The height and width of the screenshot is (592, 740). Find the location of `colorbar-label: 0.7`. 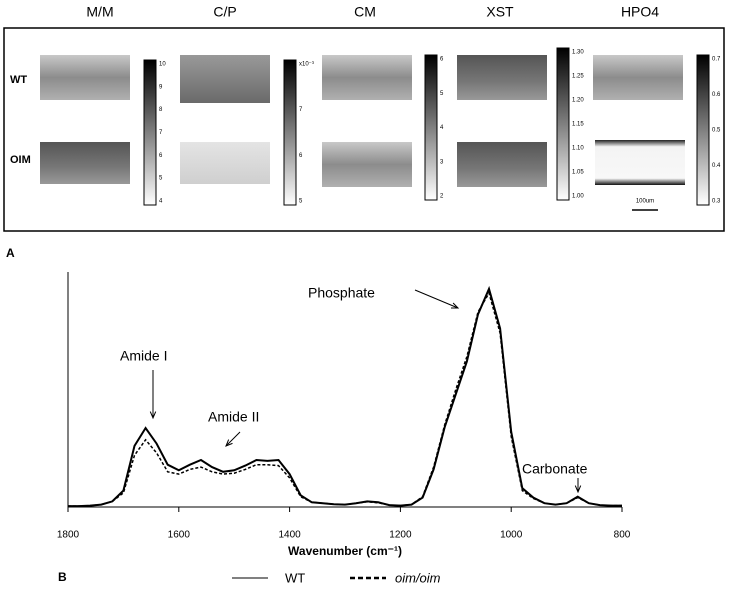

colorbar-label: 0.7 is located at coordinates (716, 60).